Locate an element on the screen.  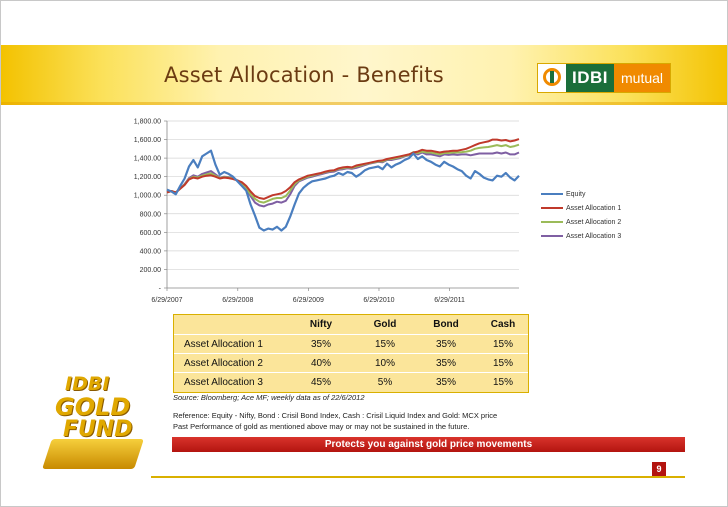
header-gold: Gold is located at coordinates (385, 324).